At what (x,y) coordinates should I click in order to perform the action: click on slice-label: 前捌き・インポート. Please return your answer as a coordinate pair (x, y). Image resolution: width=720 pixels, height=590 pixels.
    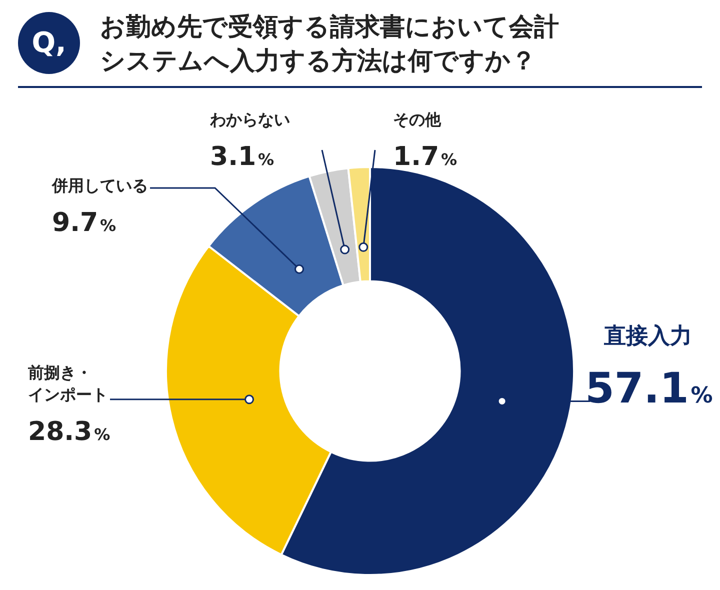
    Looking at the image, I should click on (67, 383).